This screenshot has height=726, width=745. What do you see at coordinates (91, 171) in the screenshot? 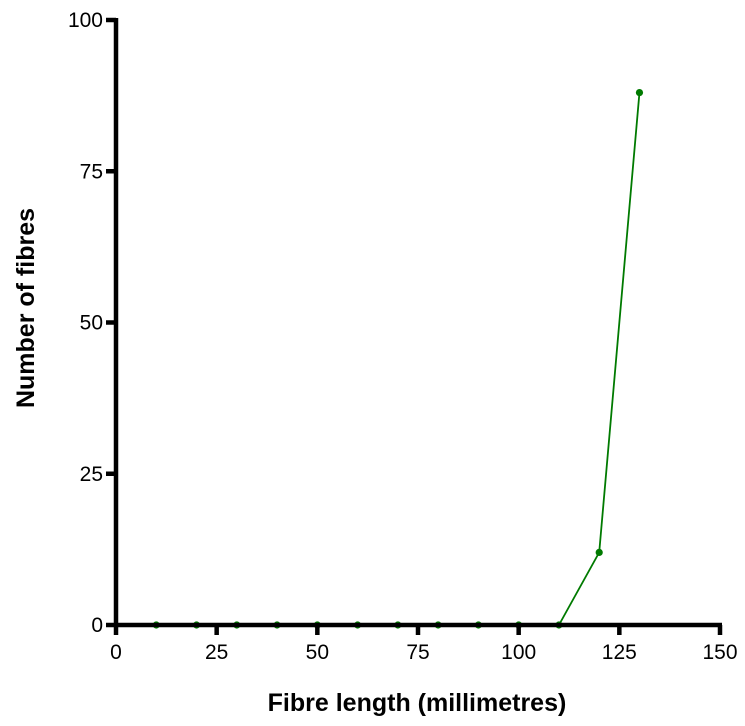
I see `y-tick-label: 75` at bounding box center [91, 171].